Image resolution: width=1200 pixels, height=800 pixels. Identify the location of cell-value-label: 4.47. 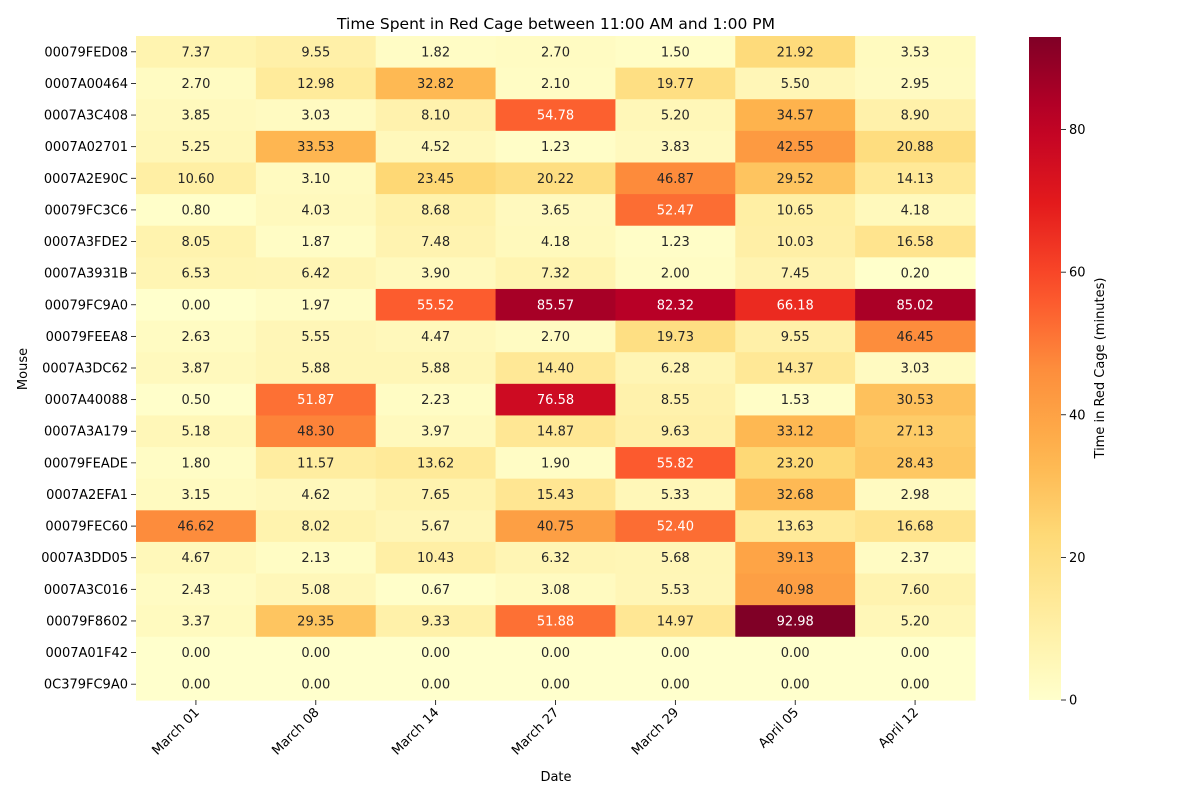
(435, 337).